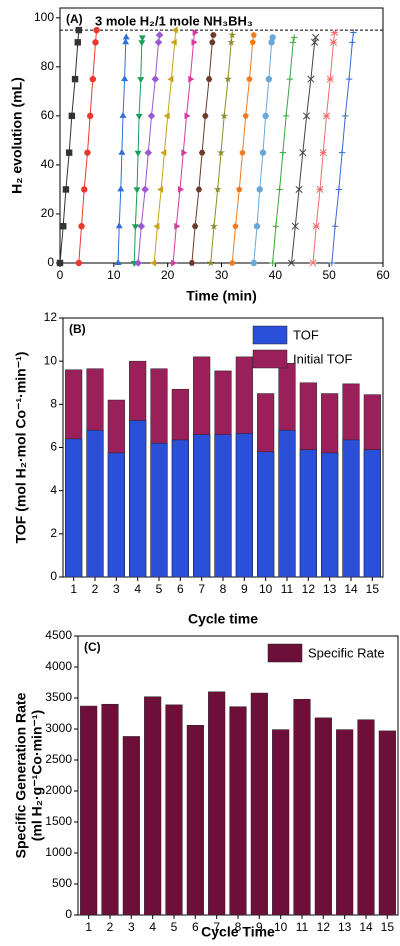 The image size is (400, 946). I want to click on x-axis-label: Time (min), so click(221, 296).